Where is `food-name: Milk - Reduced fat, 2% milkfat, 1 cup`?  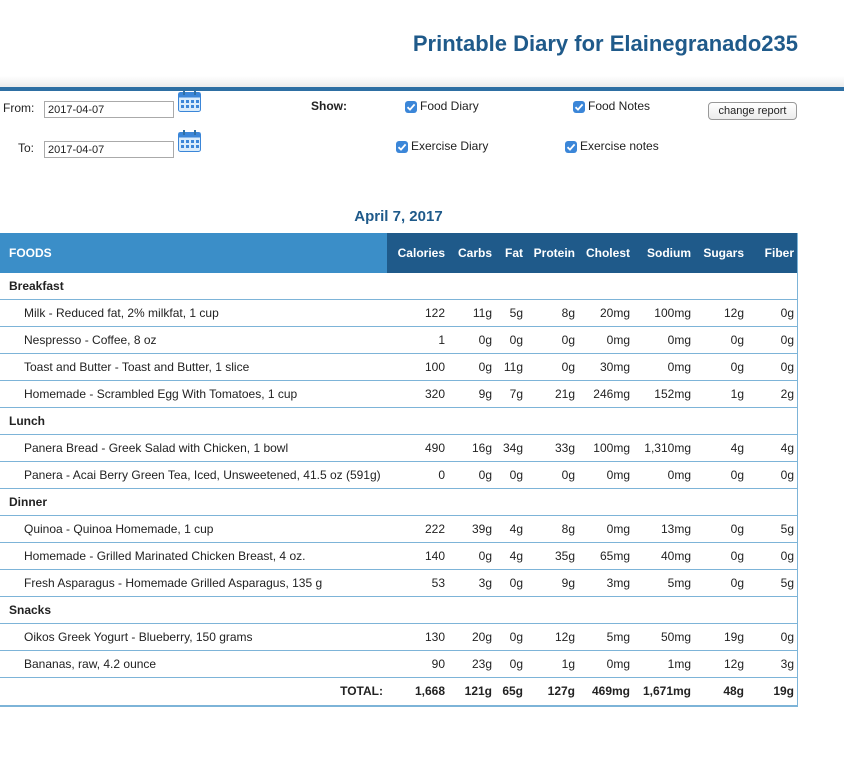 food-name: Milk - Reduced fat, 2% milkfat, 1 cup is located at coordinates (193, 313).